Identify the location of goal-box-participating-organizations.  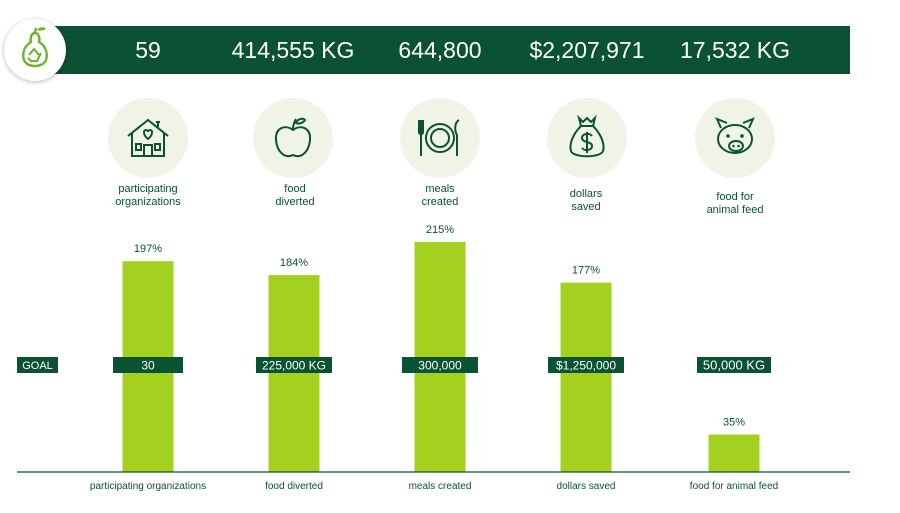
(148, 365).